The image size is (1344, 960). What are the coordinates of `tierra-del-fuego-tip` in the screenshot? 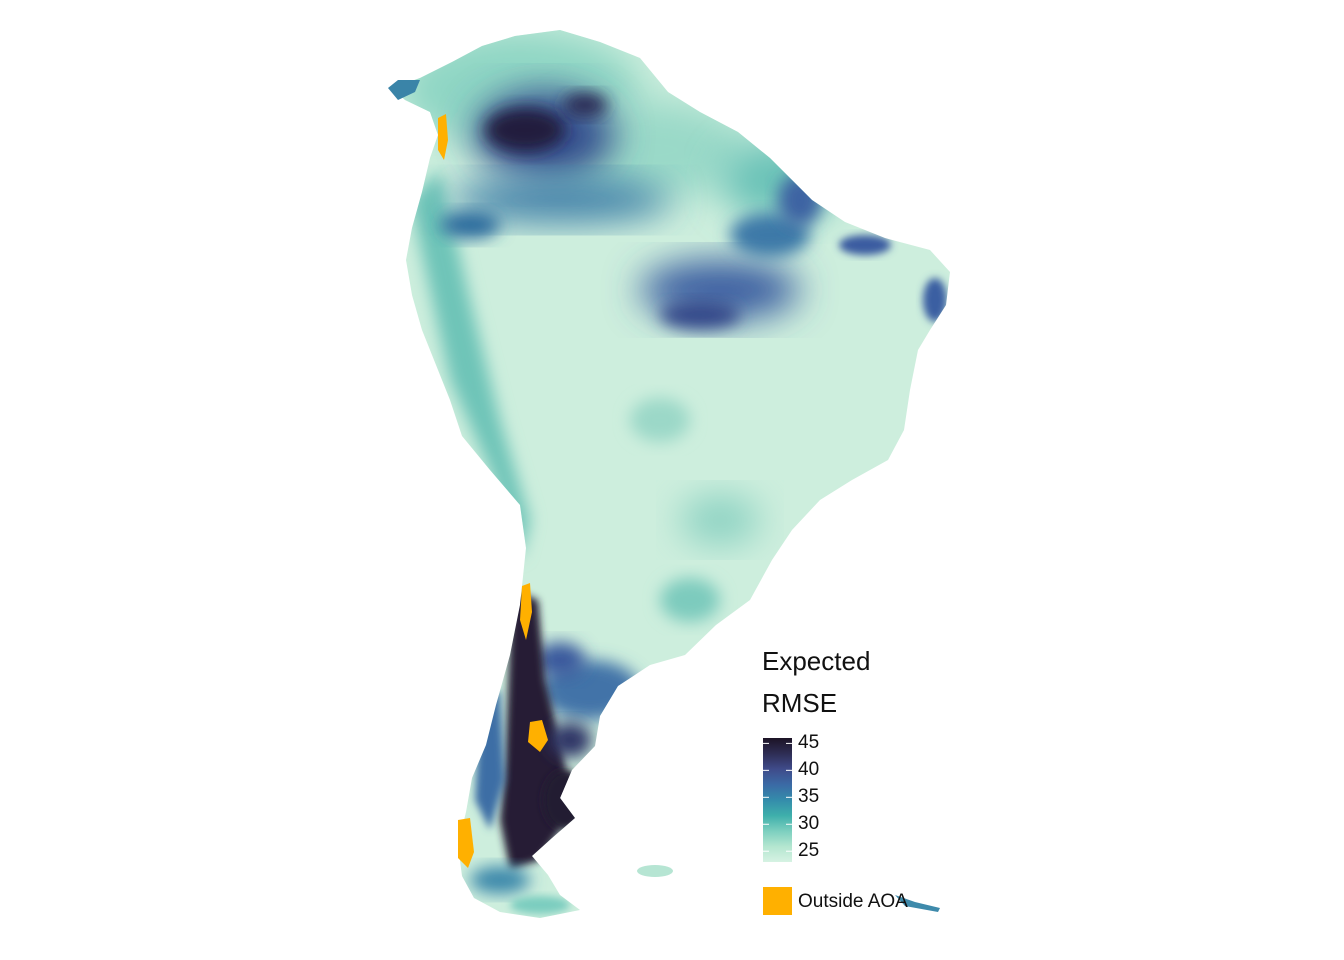 It's located at (917, 903).